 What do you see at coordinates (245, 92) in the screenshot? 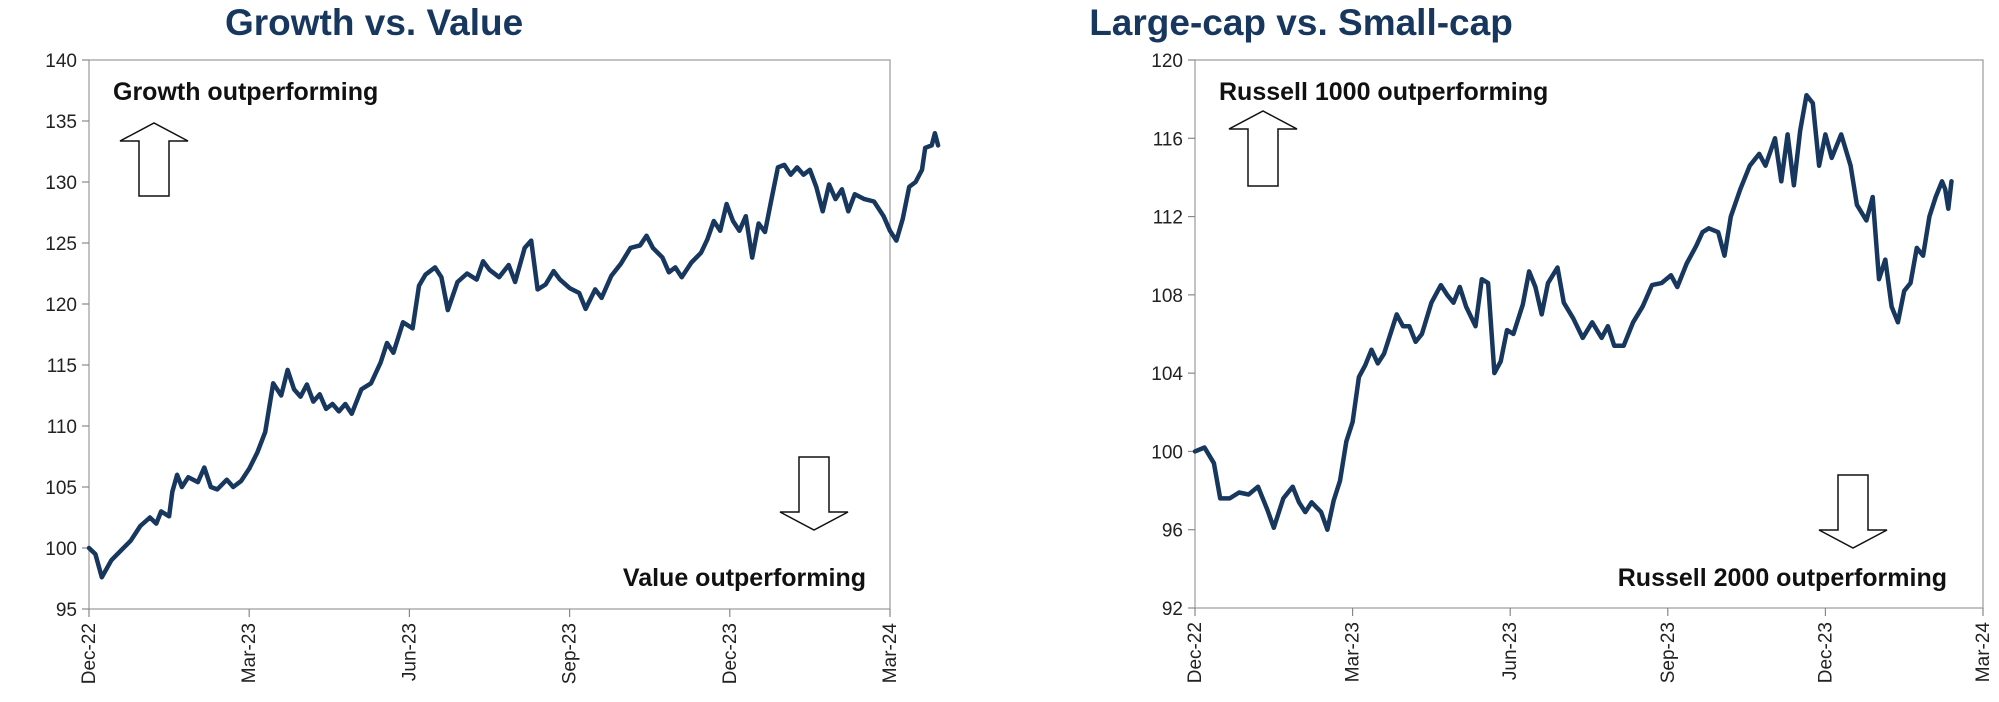
I see `annotation-top: Growth outperforming` at bounding box center [245, 92].